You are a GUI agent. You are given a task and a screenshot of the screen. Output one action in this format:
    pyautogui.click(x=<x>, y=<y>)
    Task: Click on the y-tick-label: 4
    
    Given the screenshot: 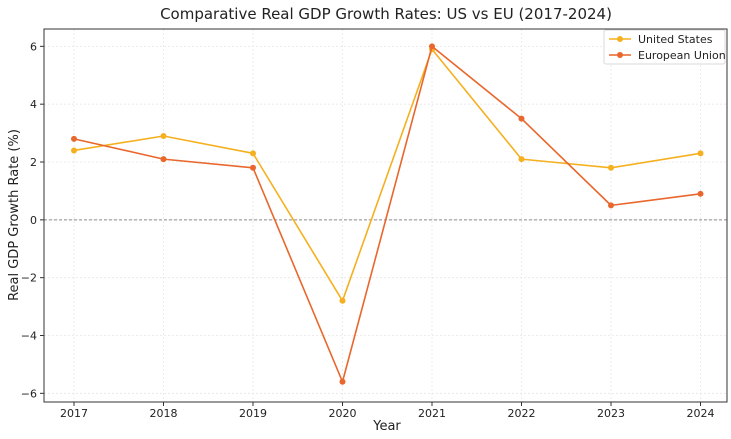 What is the action you would take?
    pyautogui.click(x=33, y=104)
    